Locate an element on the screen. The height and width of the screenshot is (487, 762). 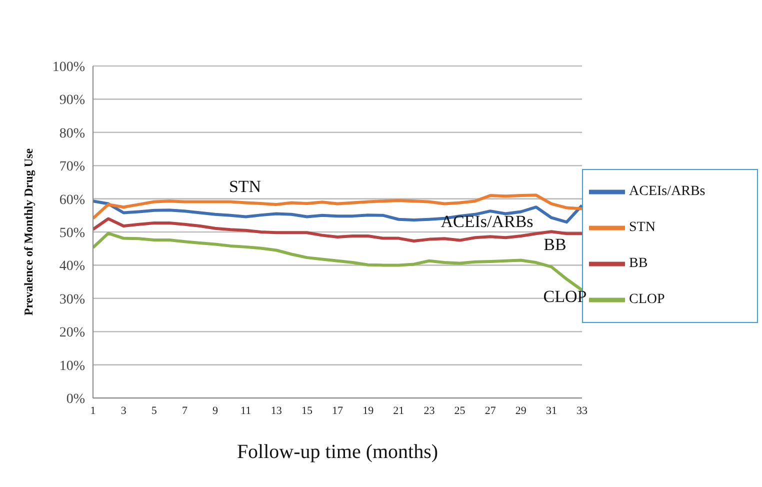
x-tick-label: 33 is located at coordinates (582, 410).